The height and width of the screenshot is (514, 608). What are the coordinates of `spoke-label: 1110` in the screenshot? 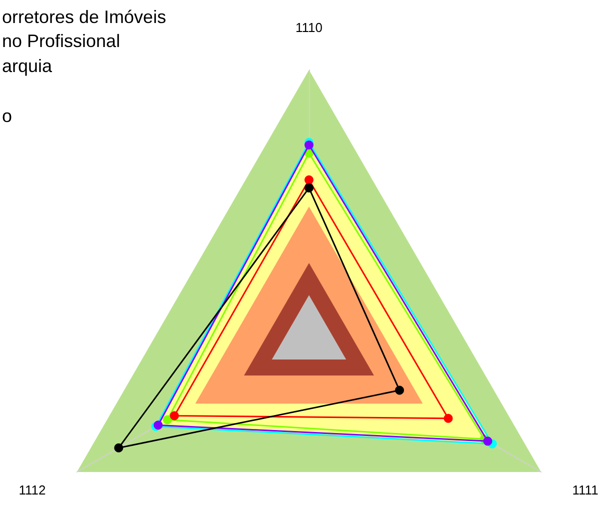 It's located at (309, 27).